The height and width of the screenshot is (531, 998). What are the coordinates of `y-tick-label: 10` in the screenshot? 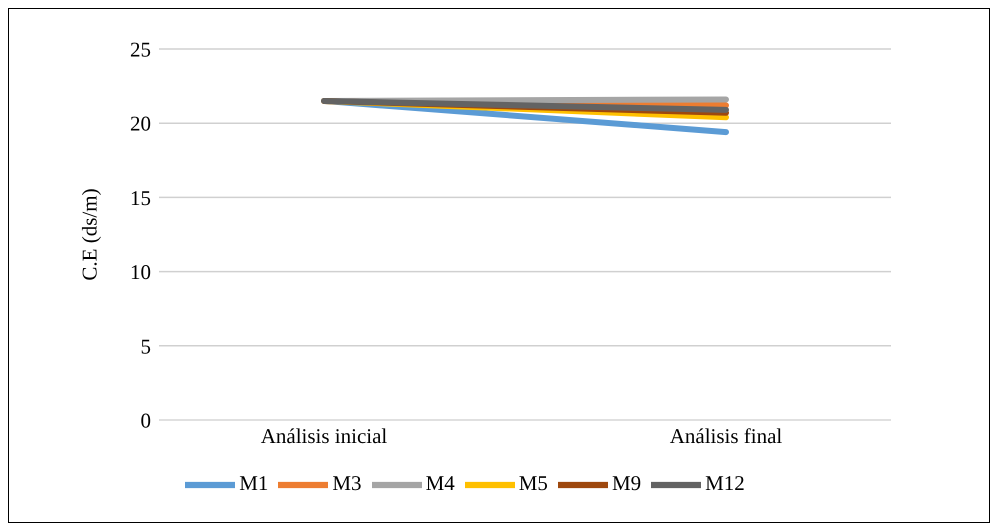 It's located at (140, 272).